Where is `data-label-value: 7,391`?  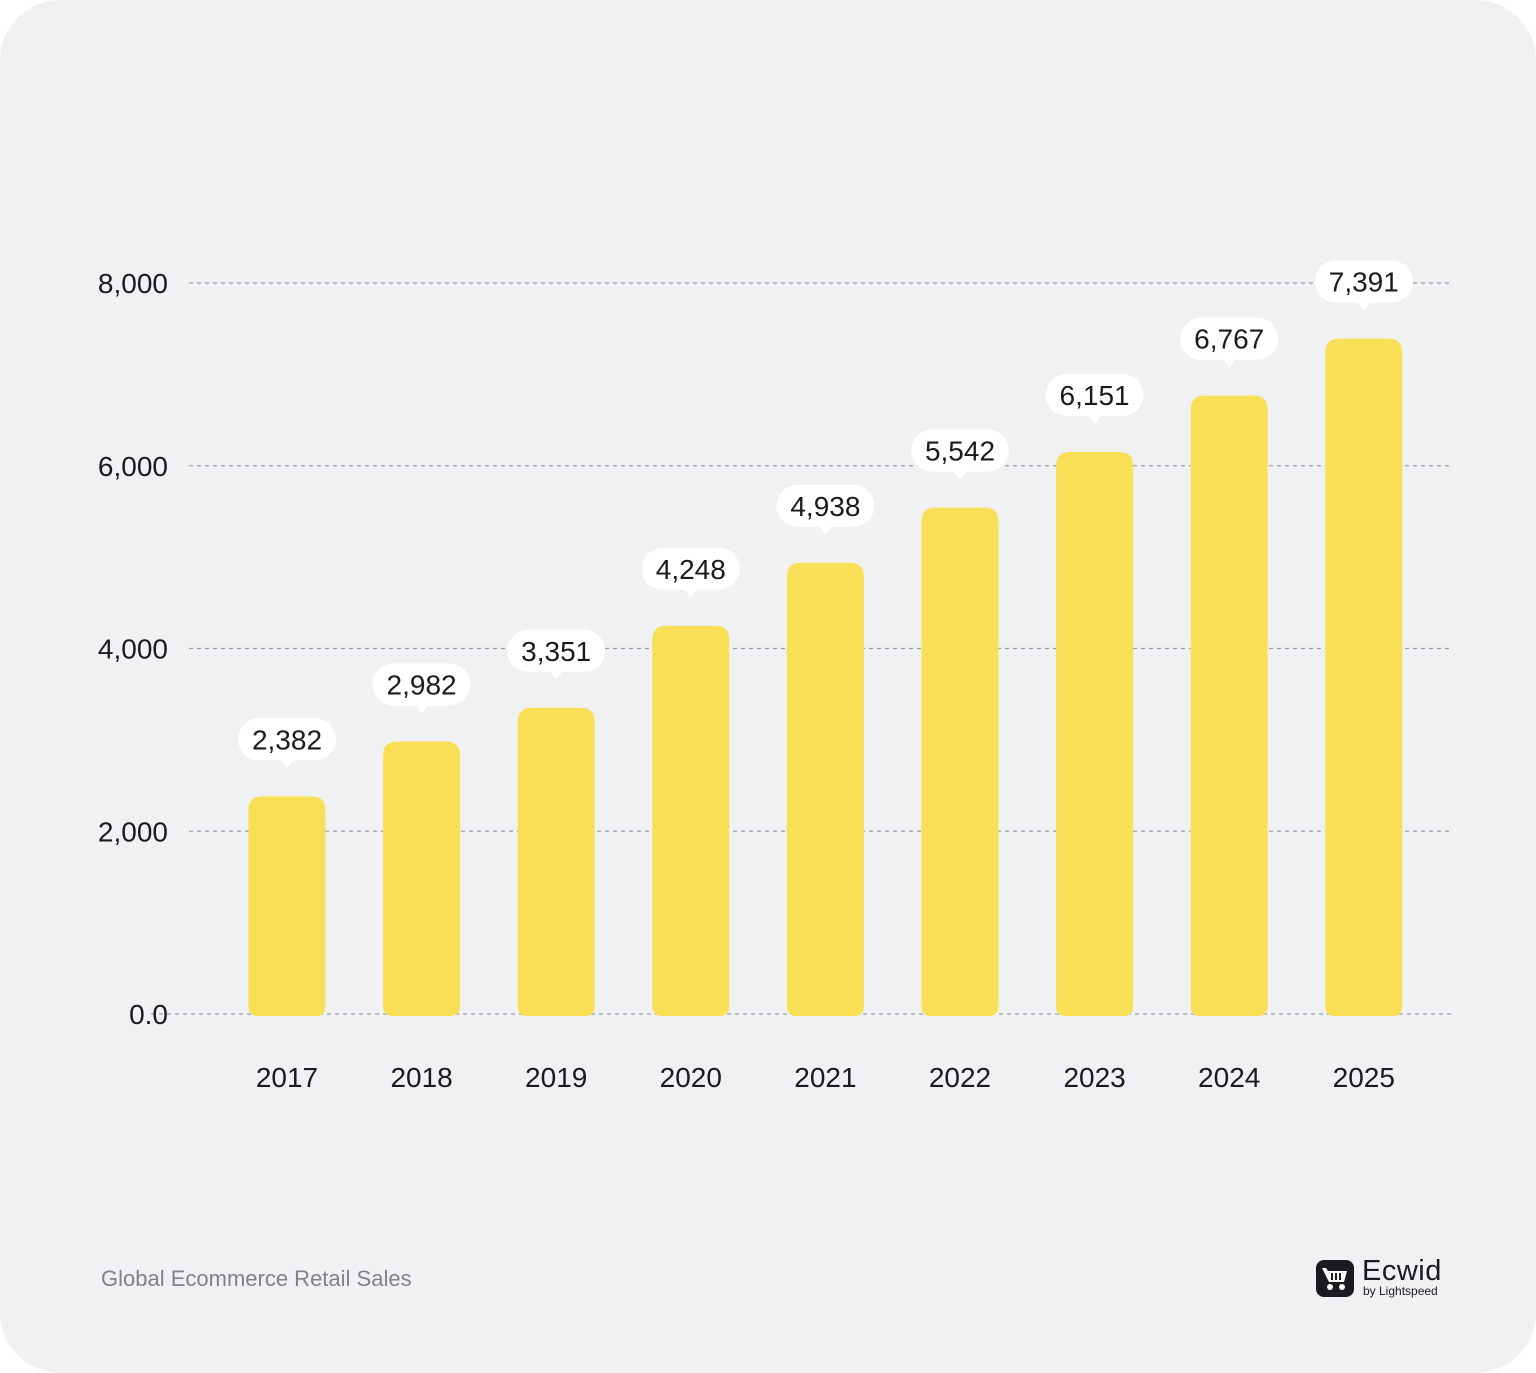
data-label-value: 7,391 is located at coordinates (1364, 282).